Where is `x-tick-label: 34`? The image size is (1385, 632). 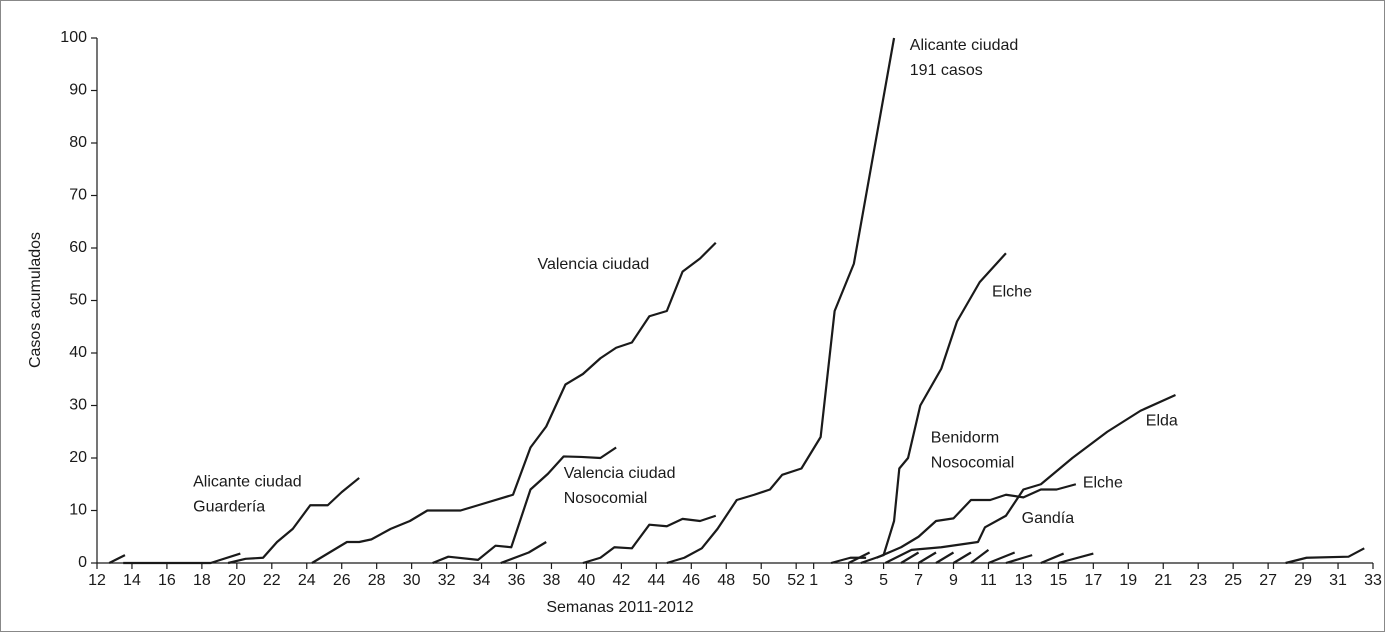 x-tick-label: 34 is located at coordinates (482, 580).